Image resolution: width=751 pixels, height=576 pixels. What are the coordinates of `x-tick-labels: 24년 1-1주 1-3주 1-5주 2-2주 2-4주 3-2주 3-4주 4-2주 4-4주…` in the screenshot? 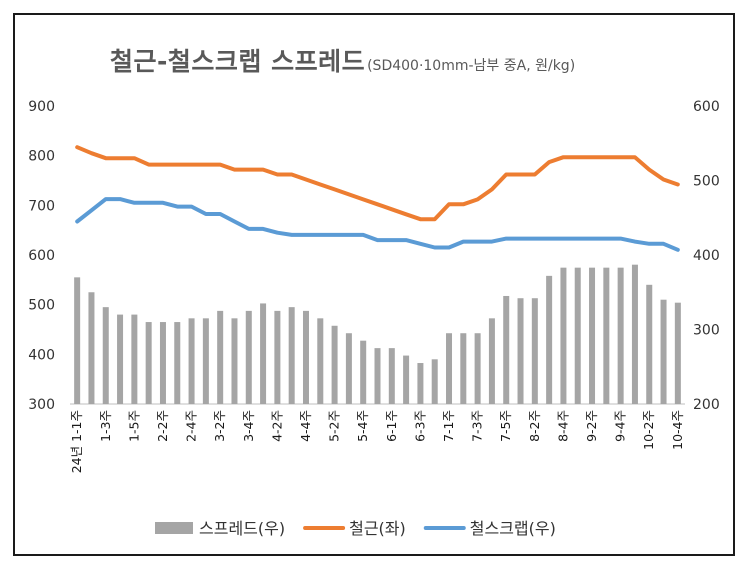 It's located at (377, 441).